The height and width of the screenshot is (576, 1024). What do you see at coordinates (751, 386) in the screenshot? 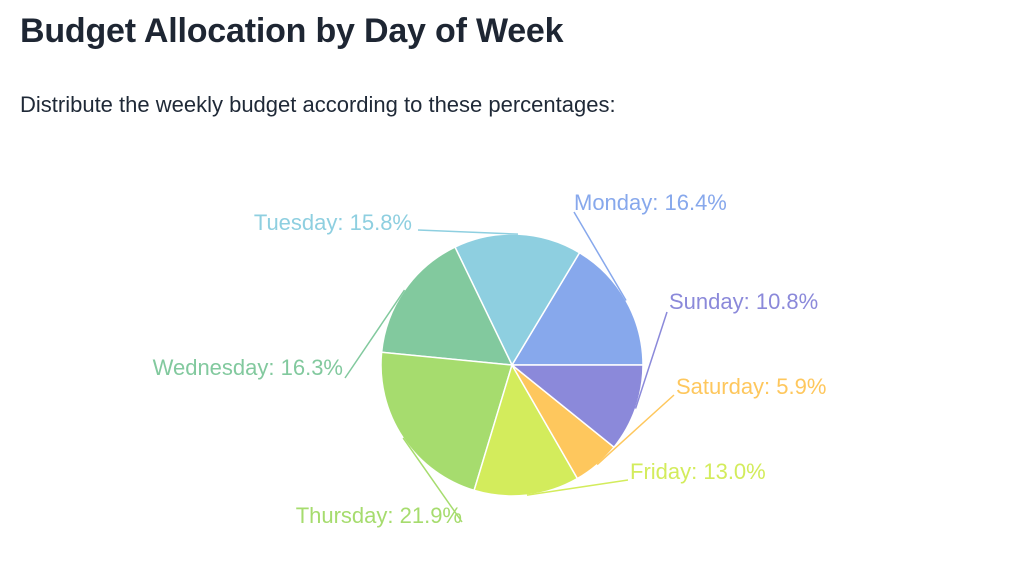
I see `slice-label-saturday: Saturday: 5.9%` at bounding box center [751, 386].